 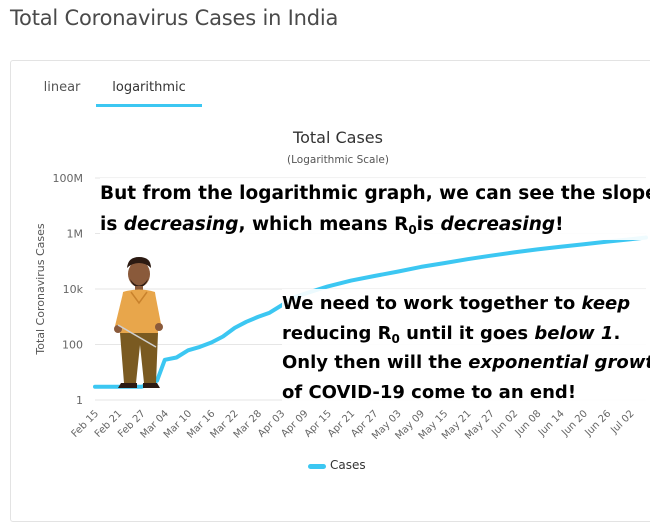 I want to click on legend-label-cases: Cases, so click(x=348, y=465).